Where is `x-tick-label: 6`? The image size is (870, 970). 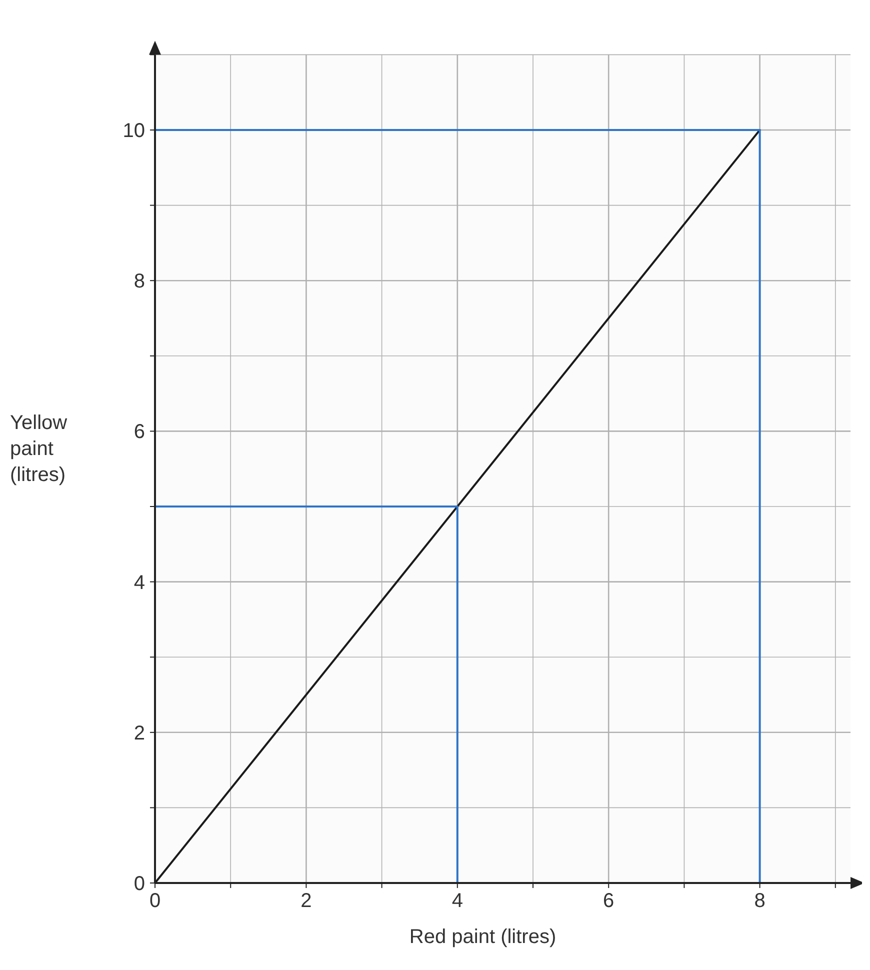 x-tick-label: 6 is located at coordinates (608, 901).